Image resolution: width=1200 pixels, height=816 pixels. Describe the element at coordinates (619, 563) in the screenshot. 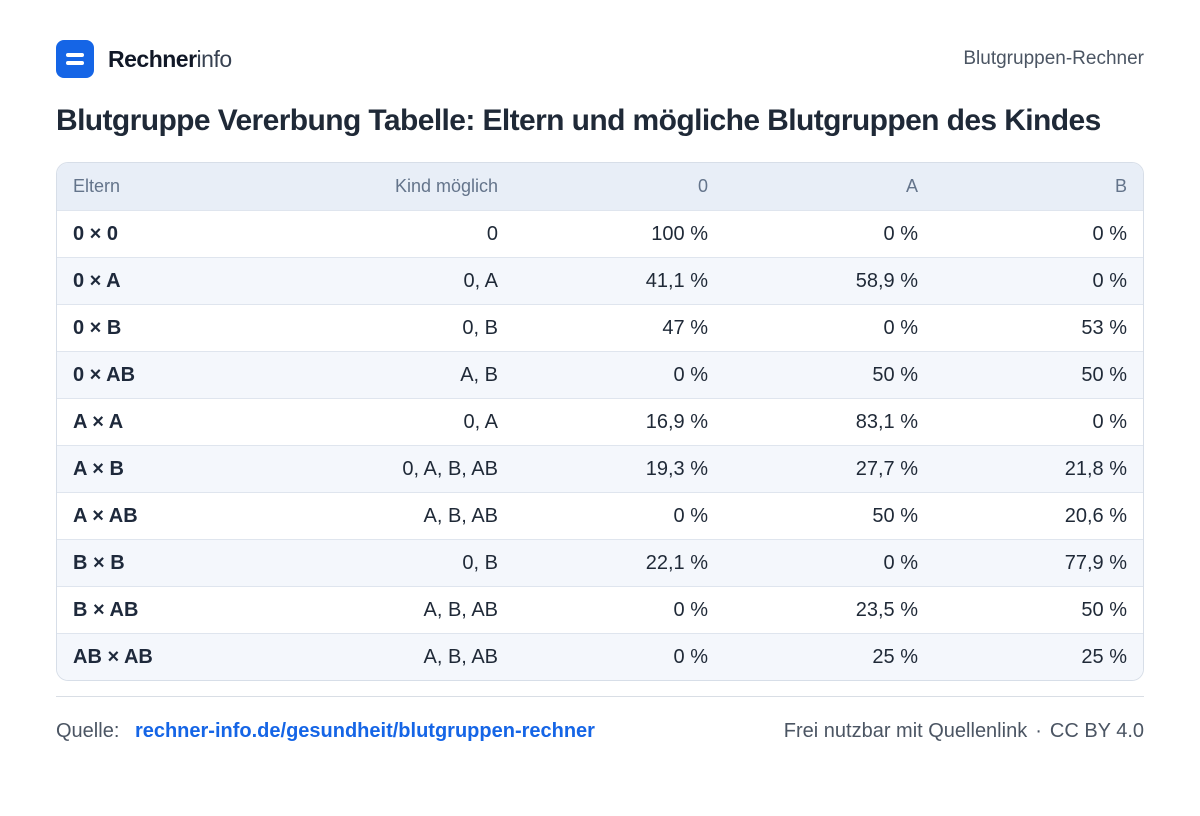

I see `table-cell: 22,1 %` at that location.